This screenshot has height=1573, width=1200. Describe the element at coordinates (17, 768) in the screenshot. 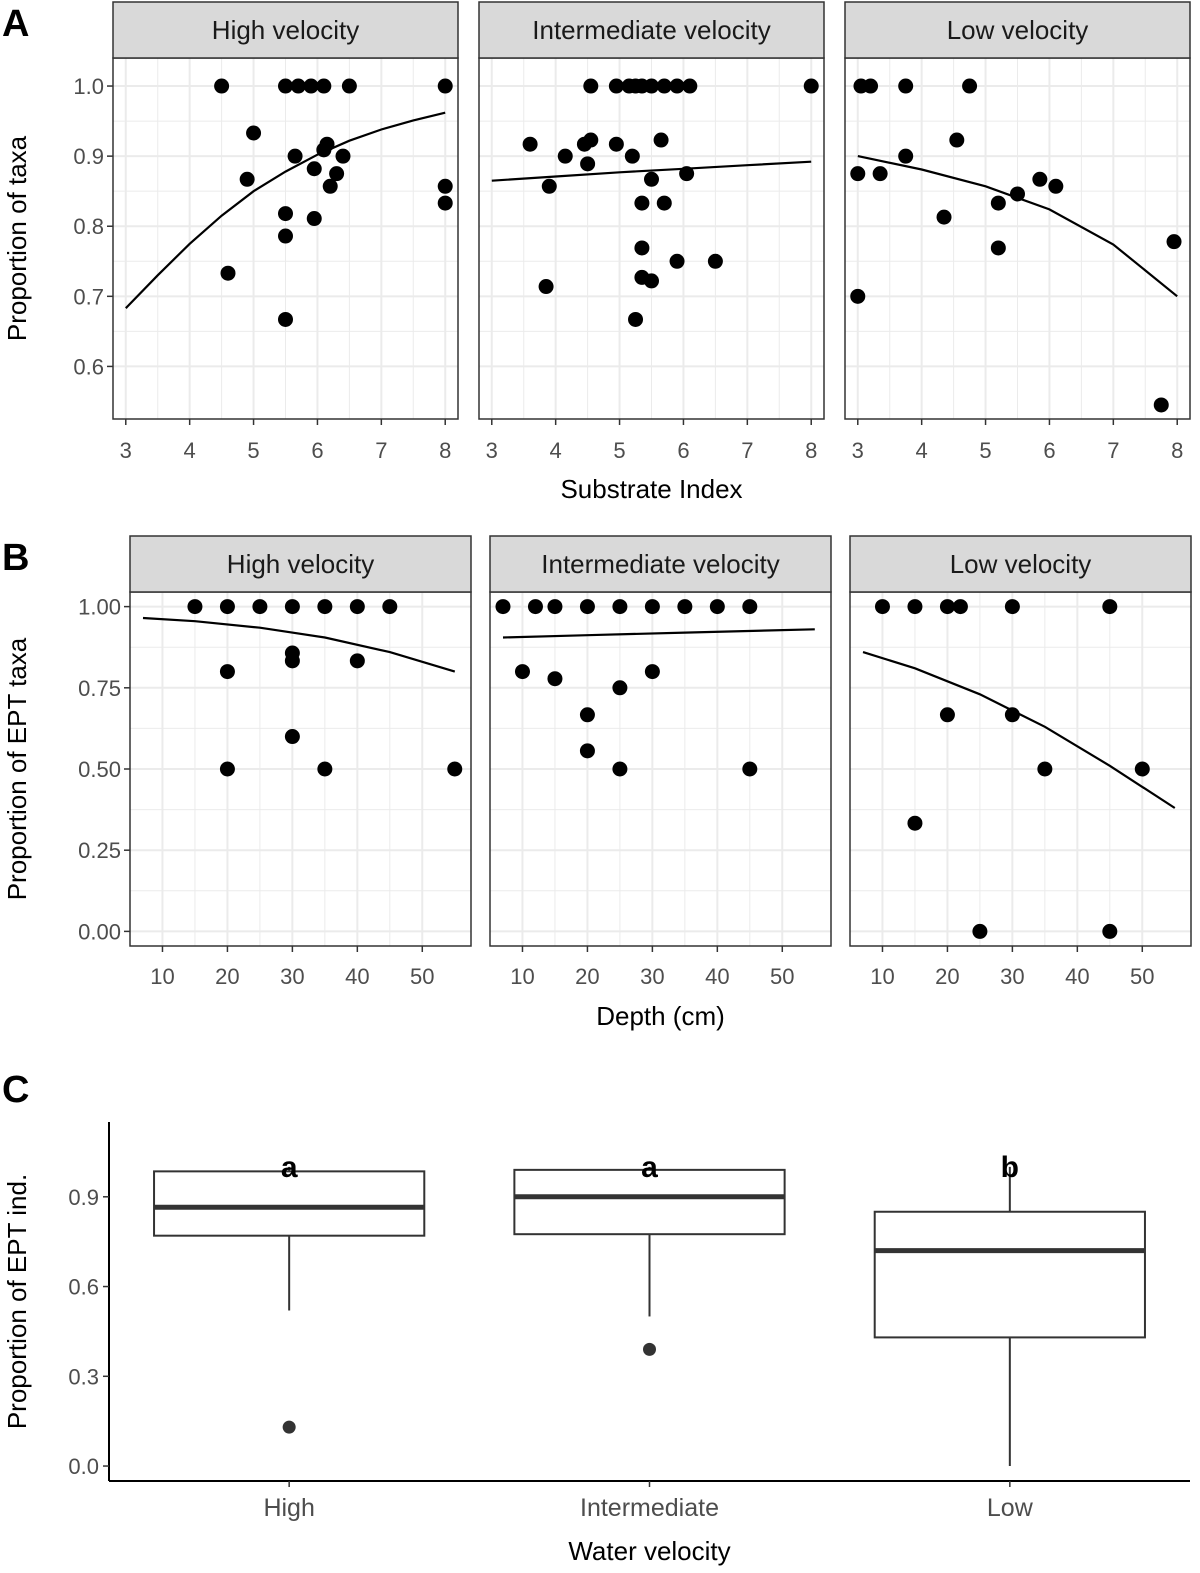

I see `y-axis-title: Proportion of EPT taxa` at that location.